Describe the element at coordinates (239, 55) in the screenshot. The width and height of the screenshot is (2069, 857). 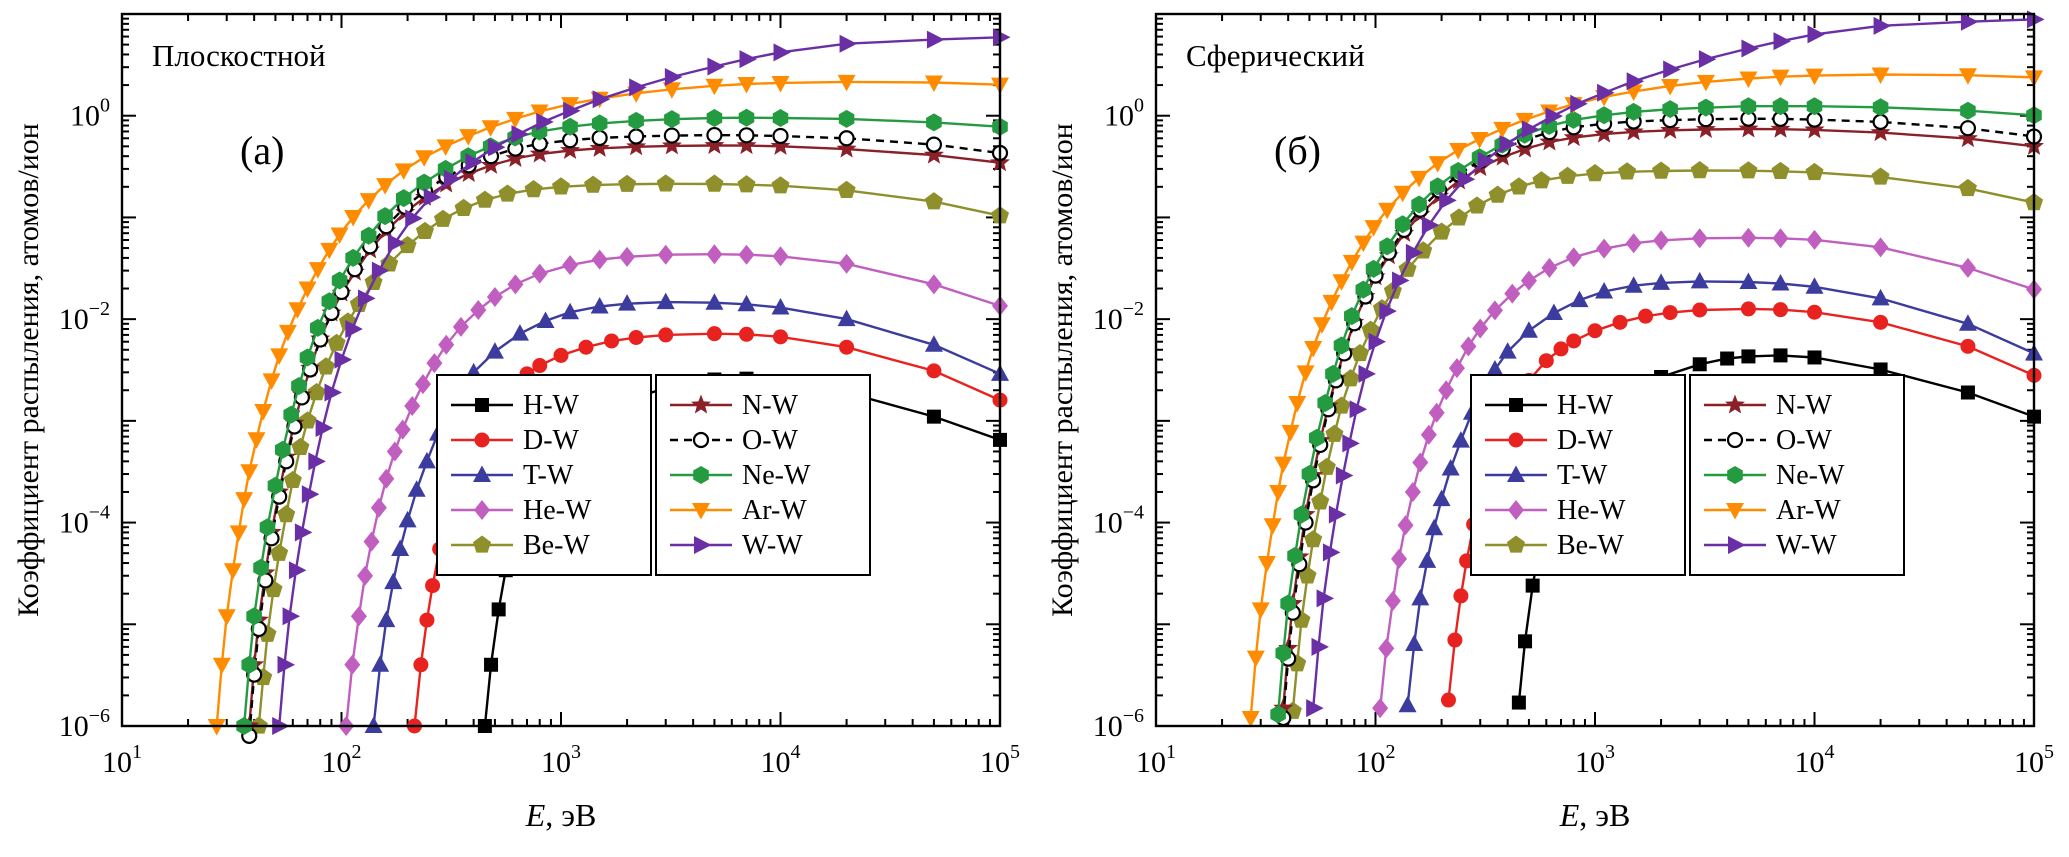
I see `panel-title: Плоскостной` at that location.